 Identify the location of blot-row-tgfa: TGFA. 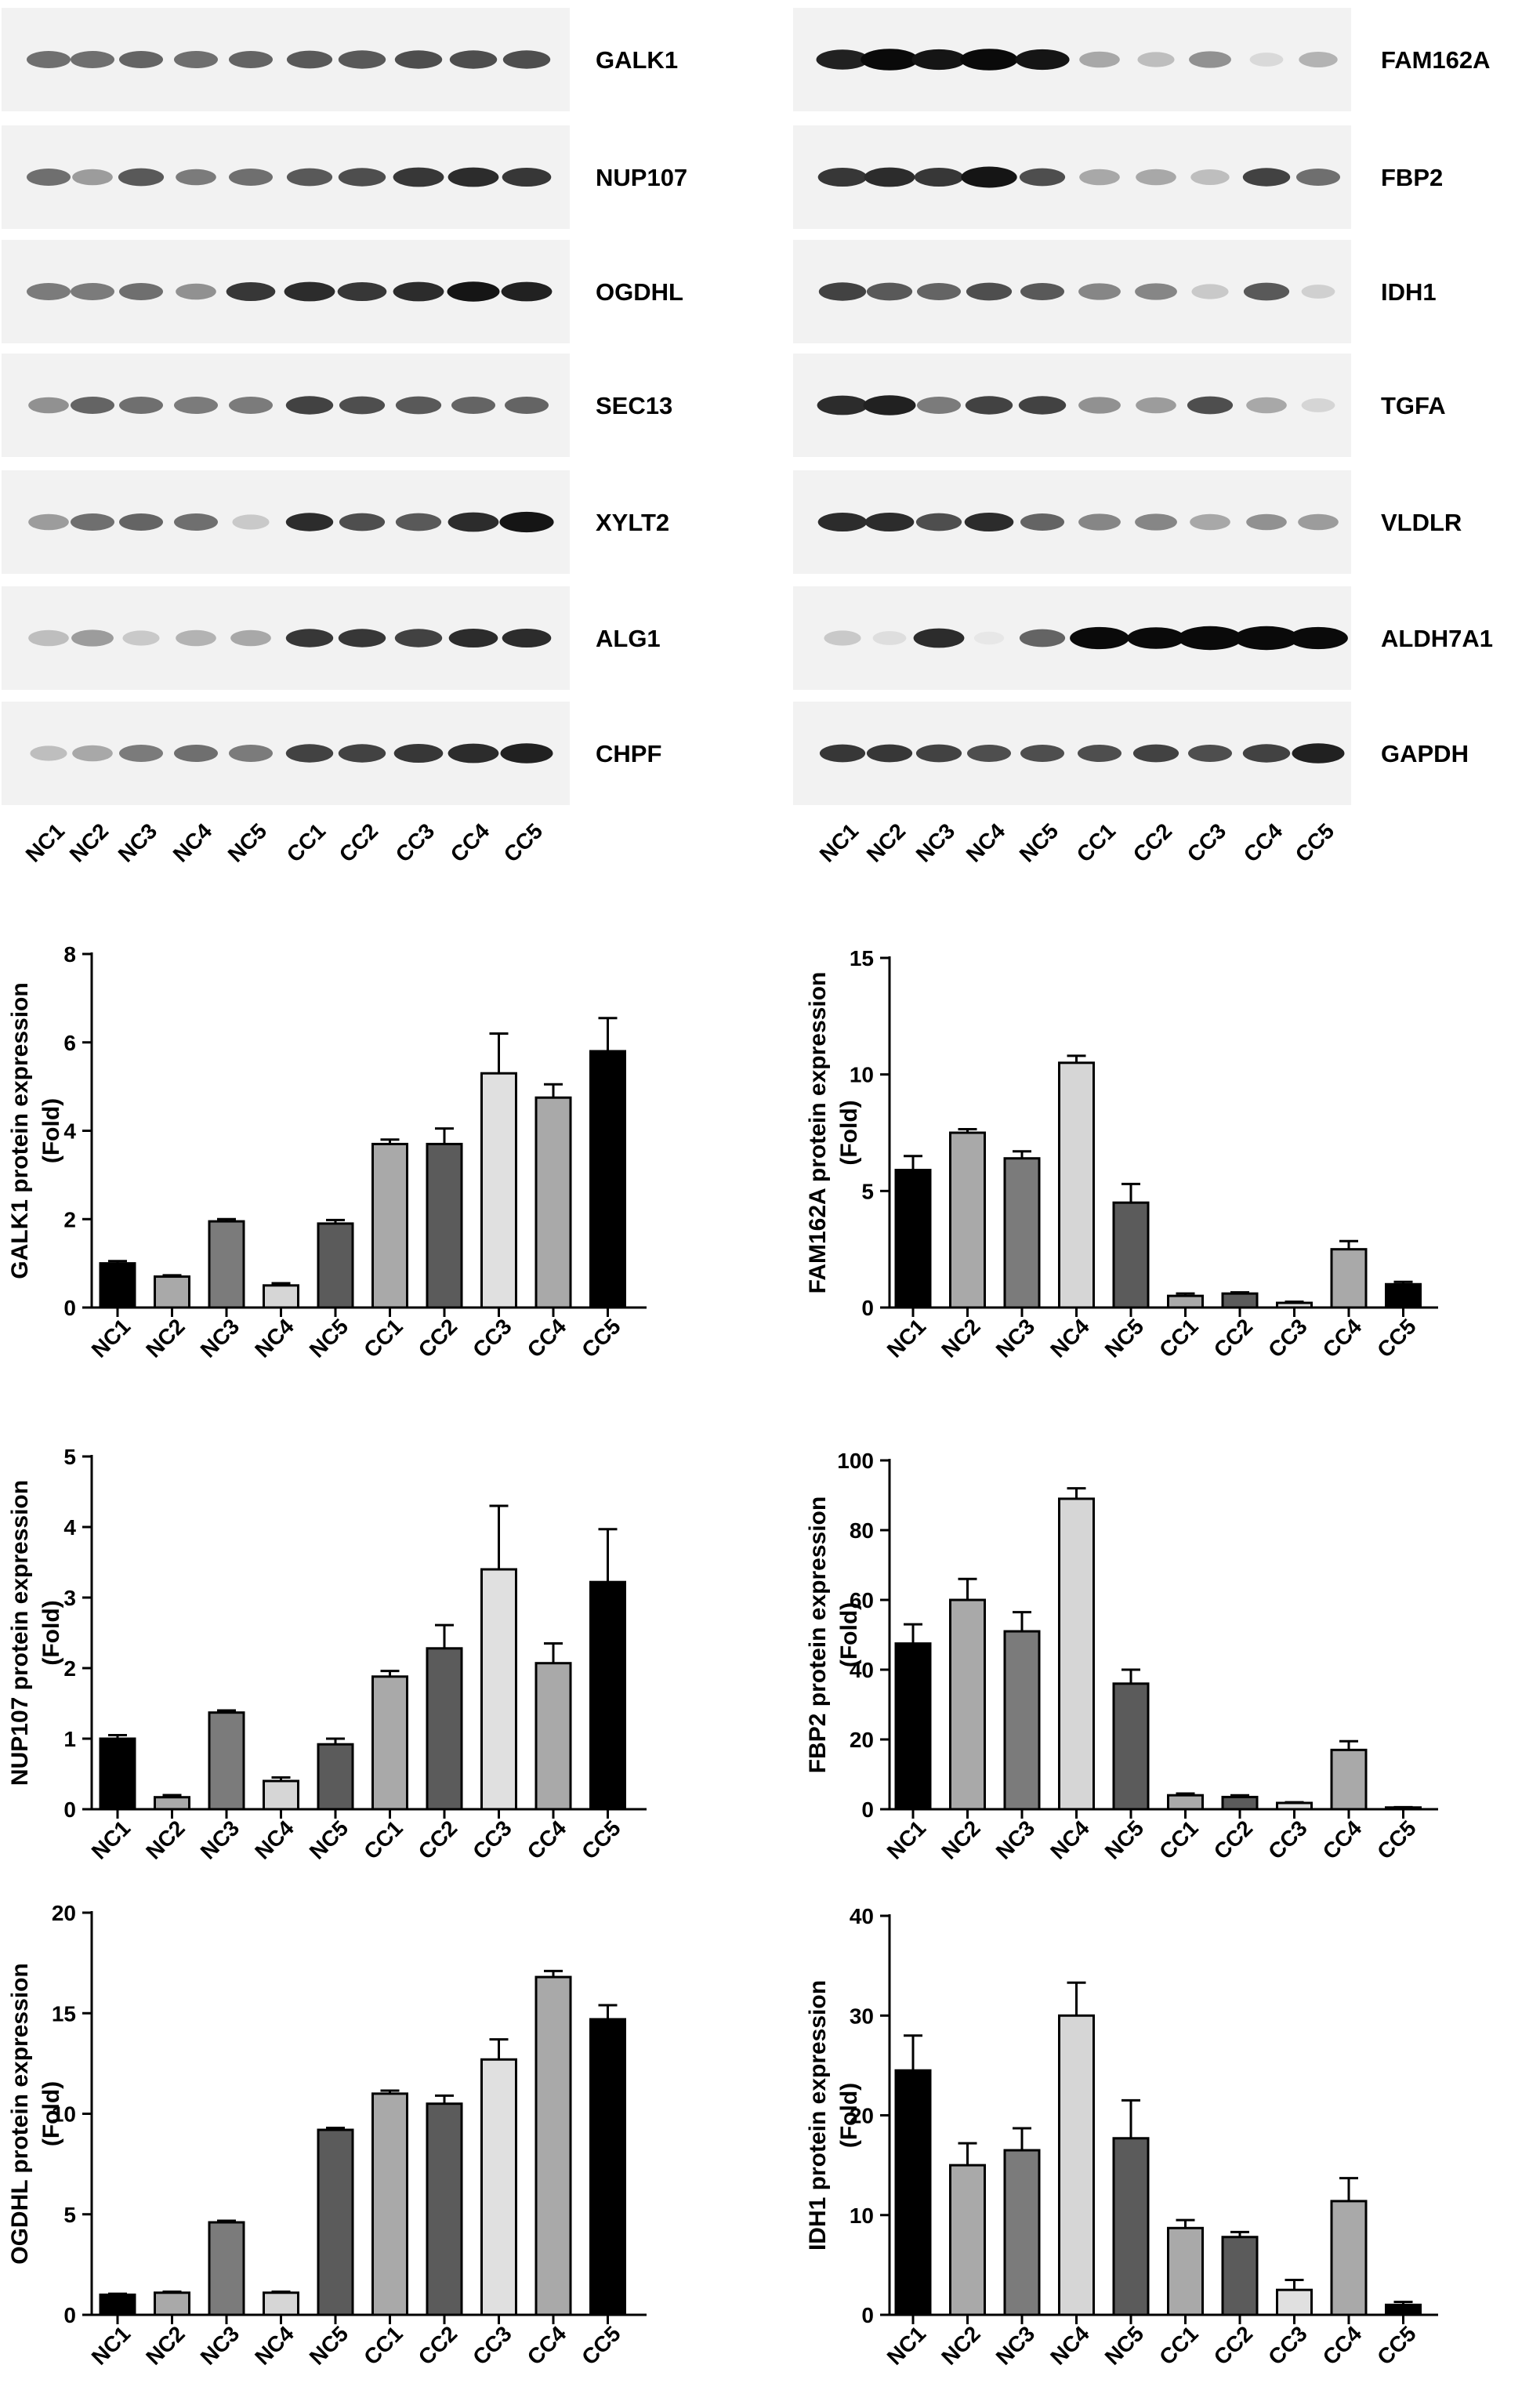
(1119, 406).